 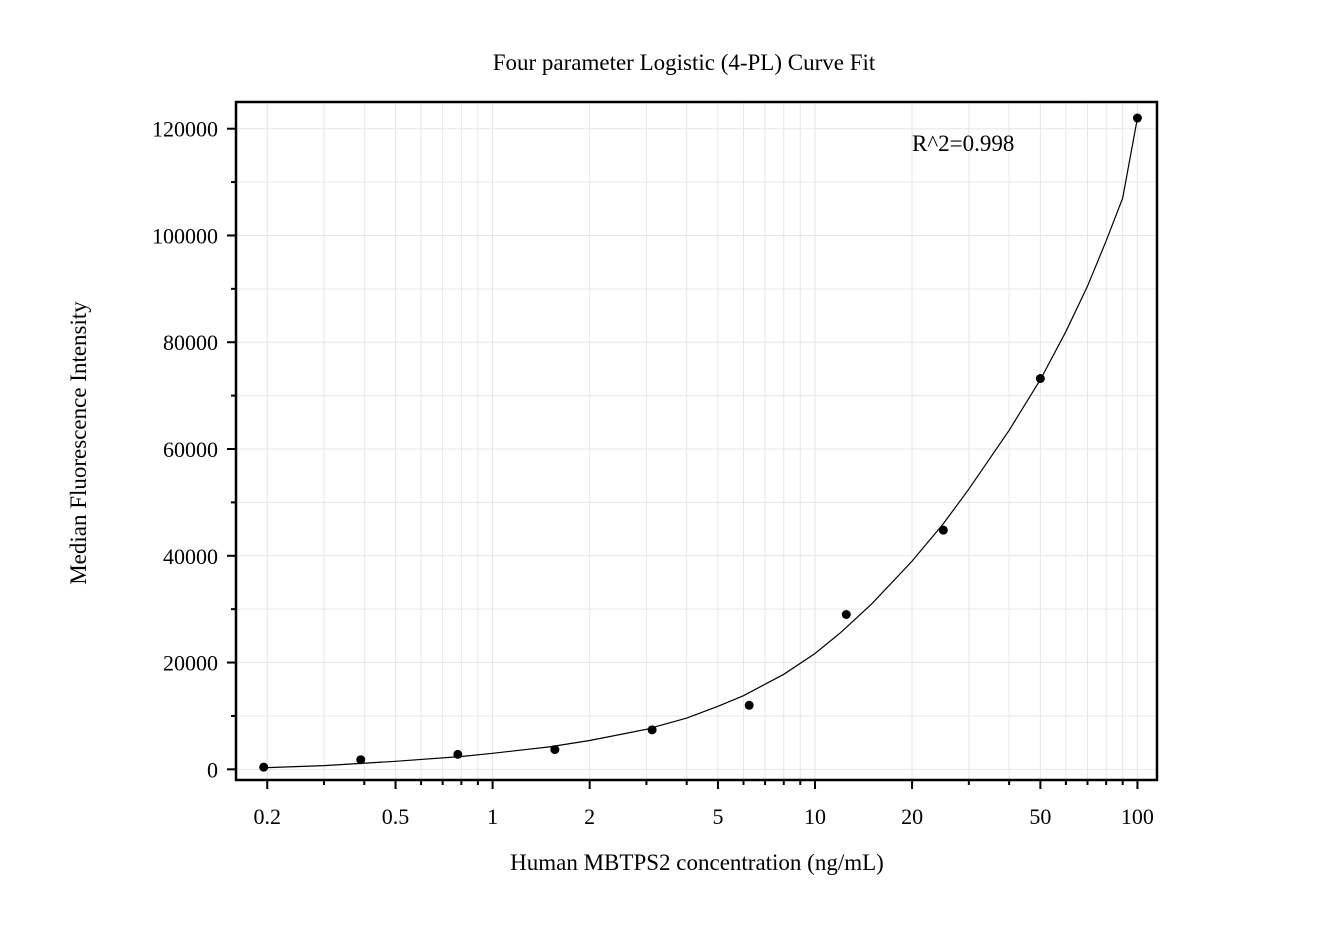 What do you see at coordinates (589, 816) in the screenshot?
I see `x-tick-label: 2` at bounding box center [589, 816].